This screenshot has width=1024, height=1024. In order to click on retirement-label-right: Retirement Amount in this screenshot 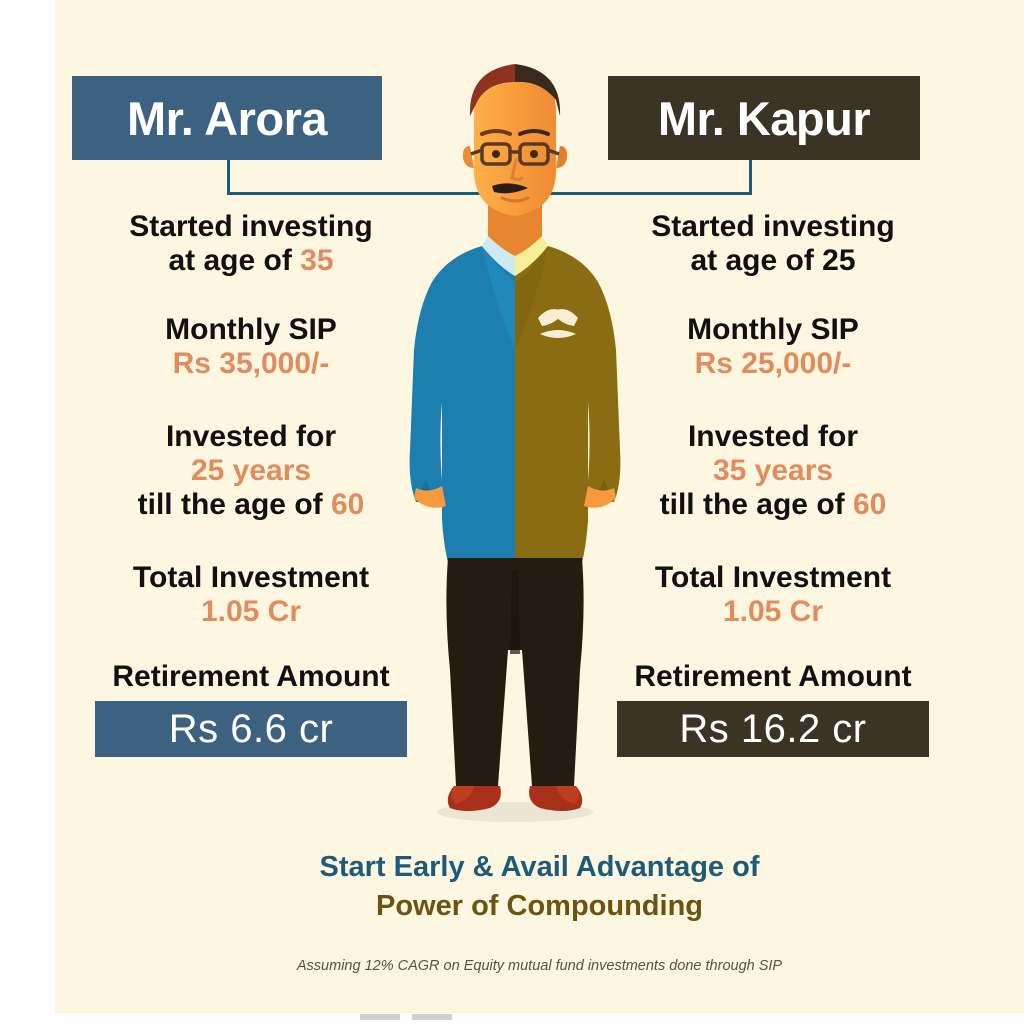, I will do `click(773, 677)`.